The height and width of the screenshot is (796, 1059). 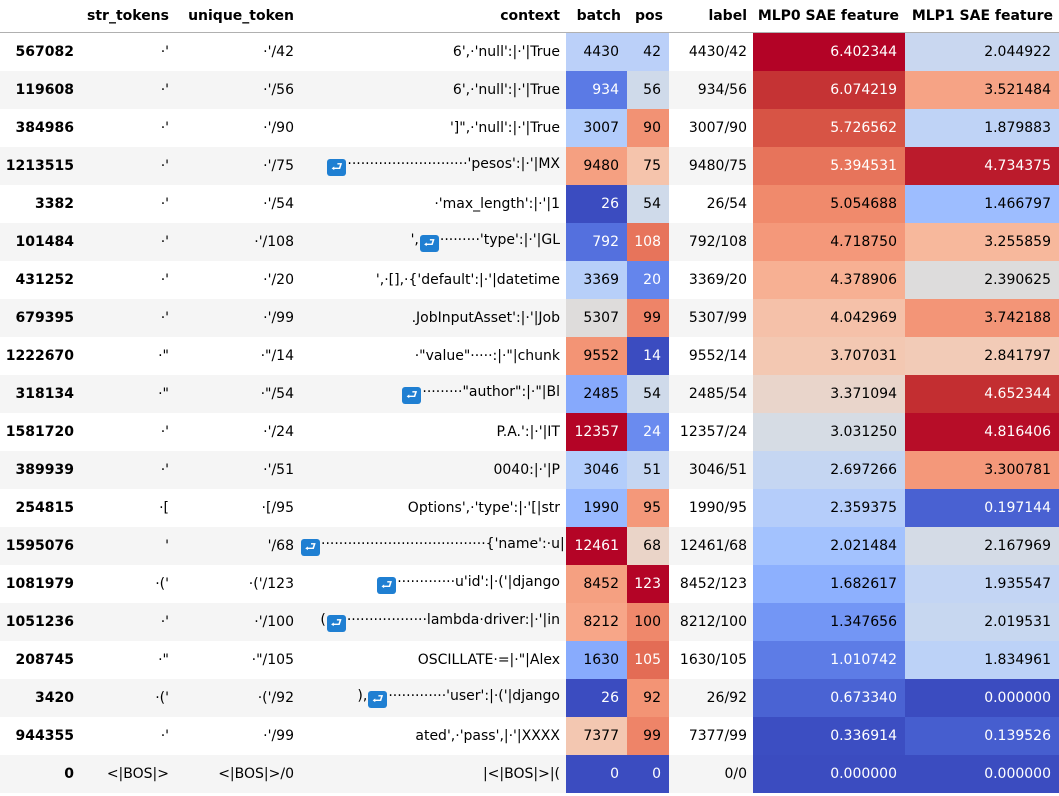 What do you see at coordinates (829, 698) in the screenshot?
I see `mlp0-feature-cell: 0.673340` at bounding box center [829, 698].